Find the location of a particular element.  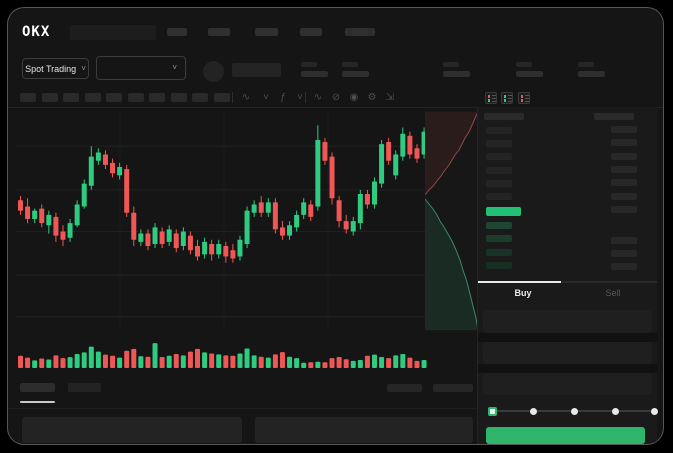

orderbook-price-header is located at coordinates (504, 116).